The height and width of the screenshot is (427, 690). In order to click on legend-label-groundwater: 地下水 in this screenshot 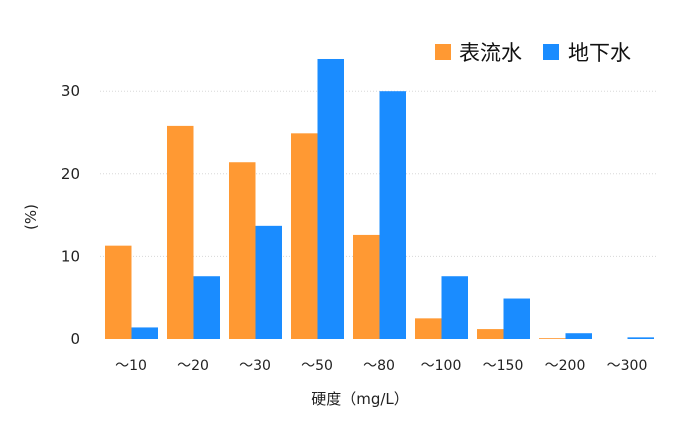, I will do `click(599, 53)`.